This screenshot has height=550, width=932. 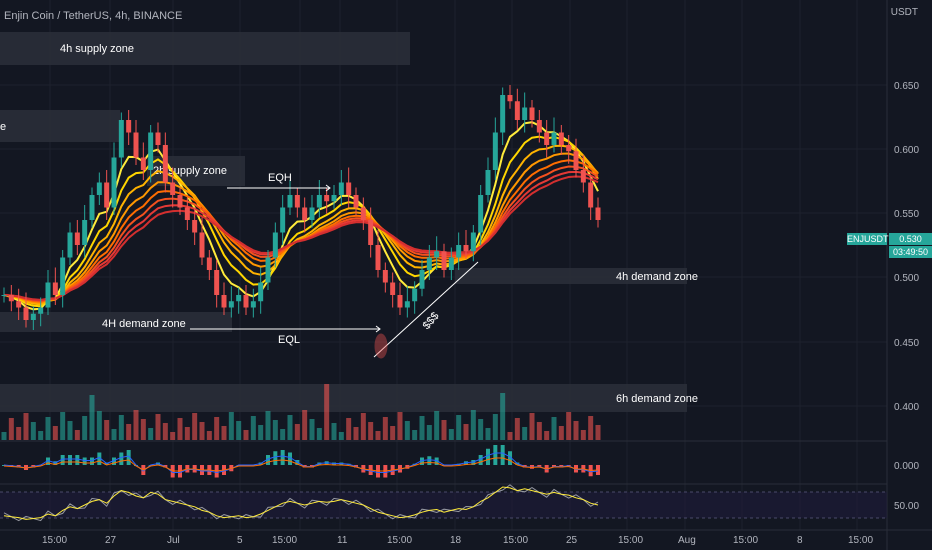 I want to click on rsi-line, so click(x=301, y=503).